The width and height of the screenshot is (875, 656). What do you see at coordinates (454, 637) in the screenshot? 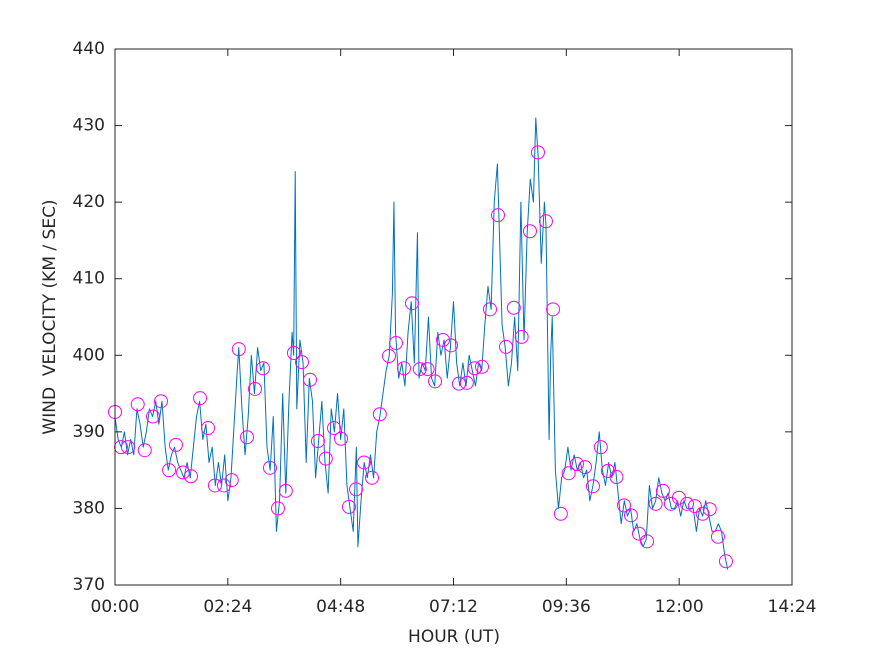
I see `x-axis-label: HOUR (UT)` at bounding box center [454, 637].